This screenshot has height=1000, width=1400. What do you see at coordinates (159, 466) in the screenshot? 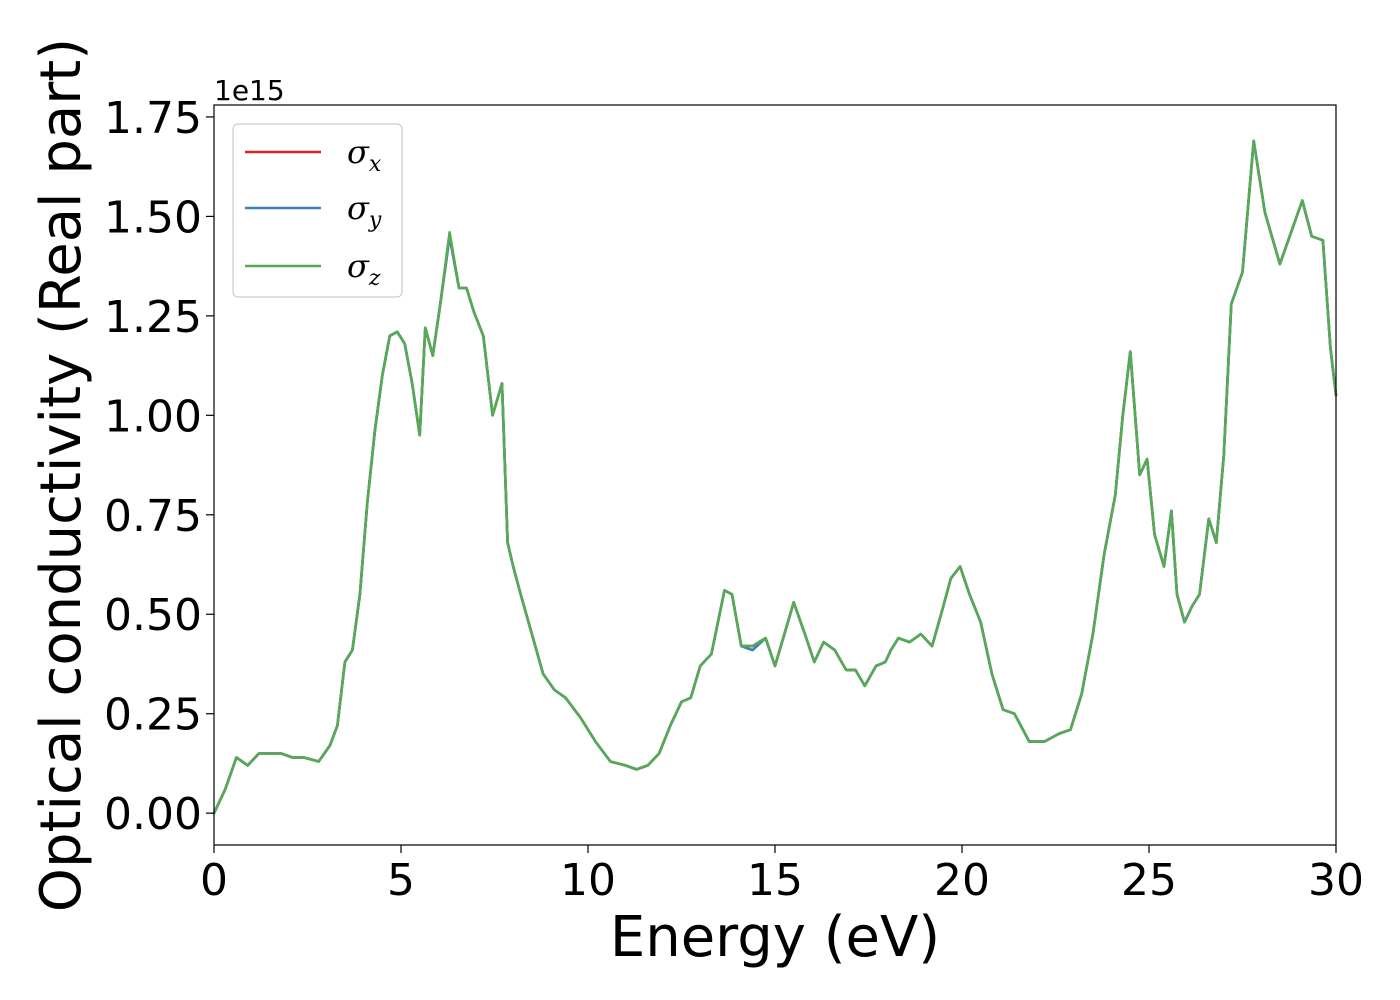
I see `y-axis: 0.00 0.25 0.50 0.75 1.00 1.25 1.50 1.75` at bounding box center [159, 466].